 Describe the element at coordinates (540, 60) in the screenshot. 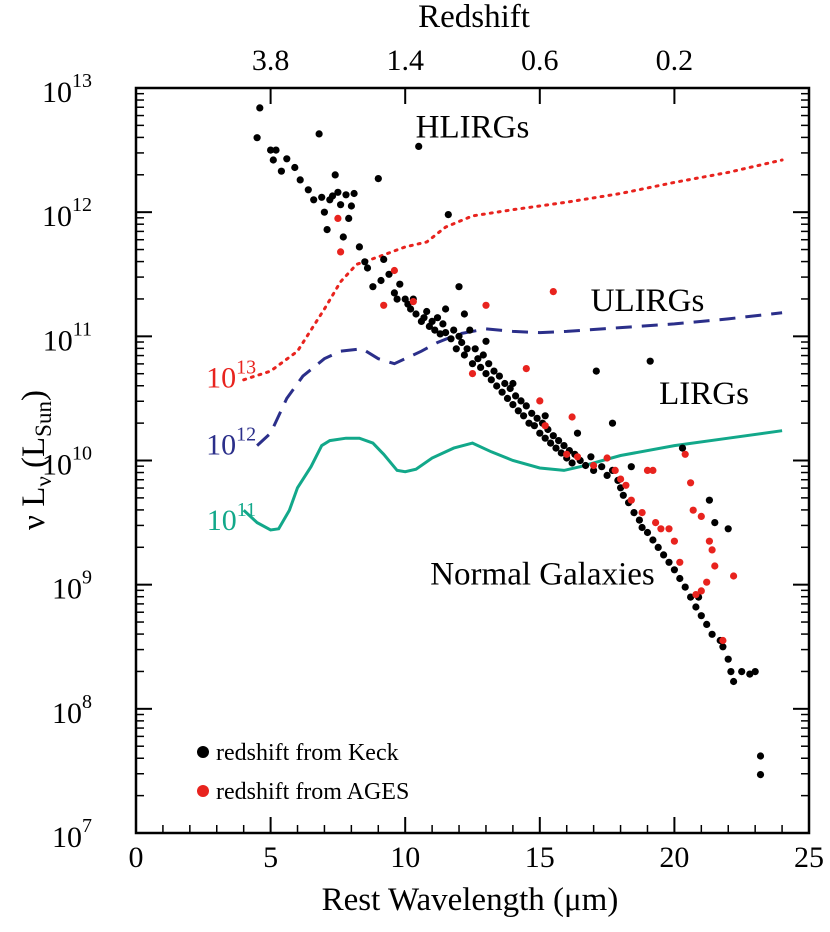

I see `top-tick-label: 0.6` at that location.